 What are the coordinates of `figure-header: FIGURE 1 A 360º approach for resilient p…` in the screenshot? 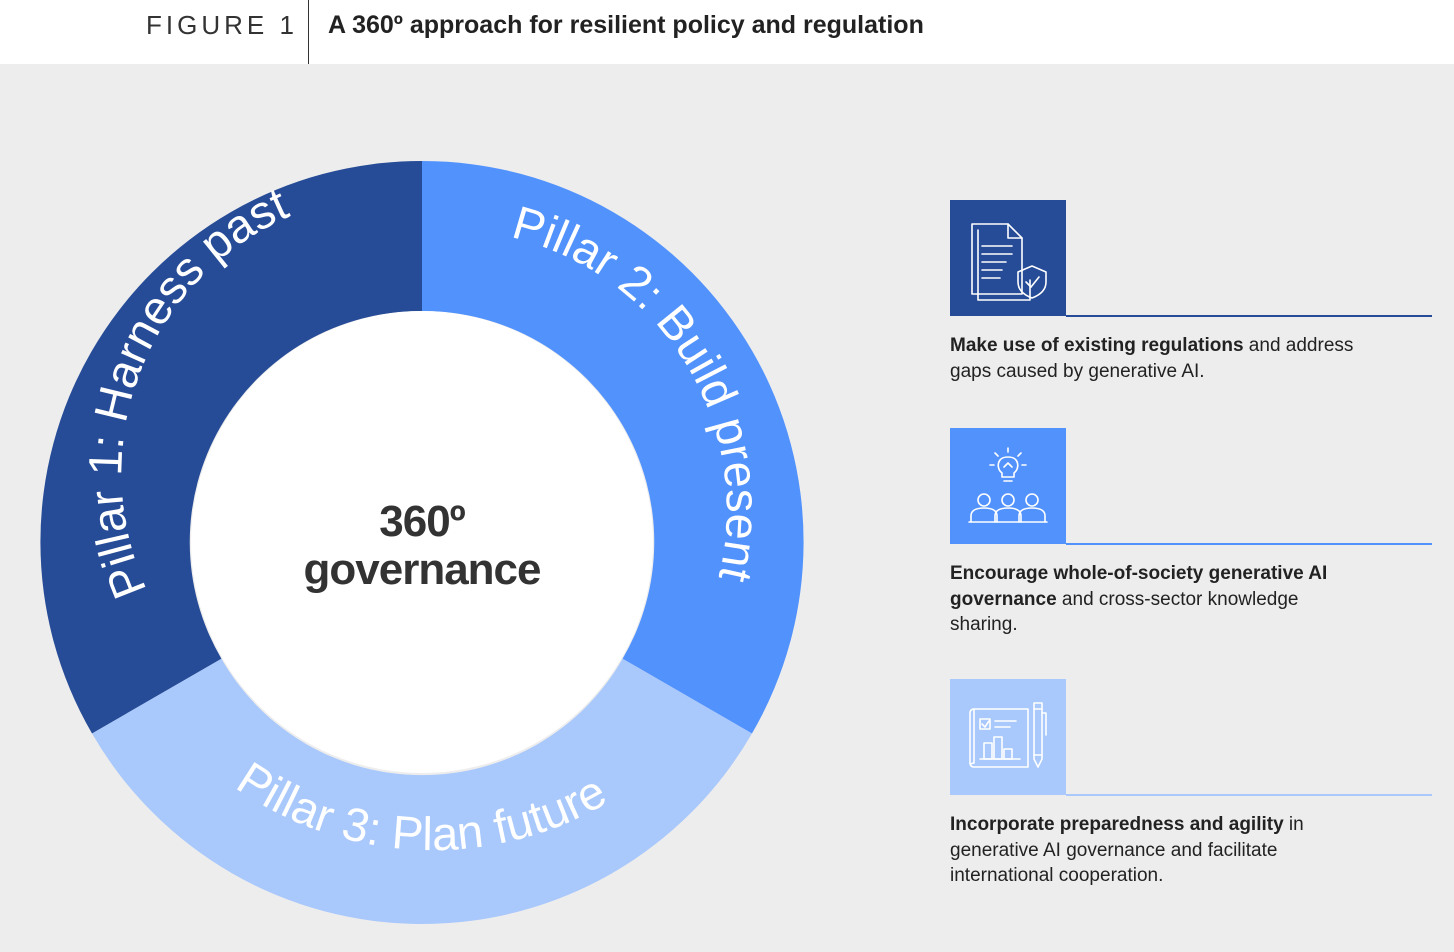 It's located at (727, 32).